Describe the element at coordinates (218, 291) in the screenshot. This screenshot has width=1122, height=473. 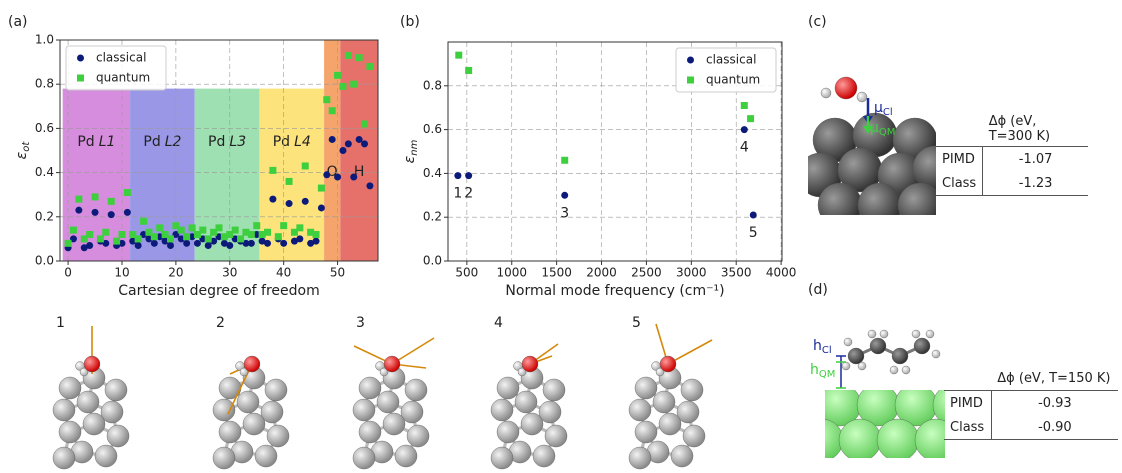
I see `x-axis-label: Cartesian degree of freedom` at that location.